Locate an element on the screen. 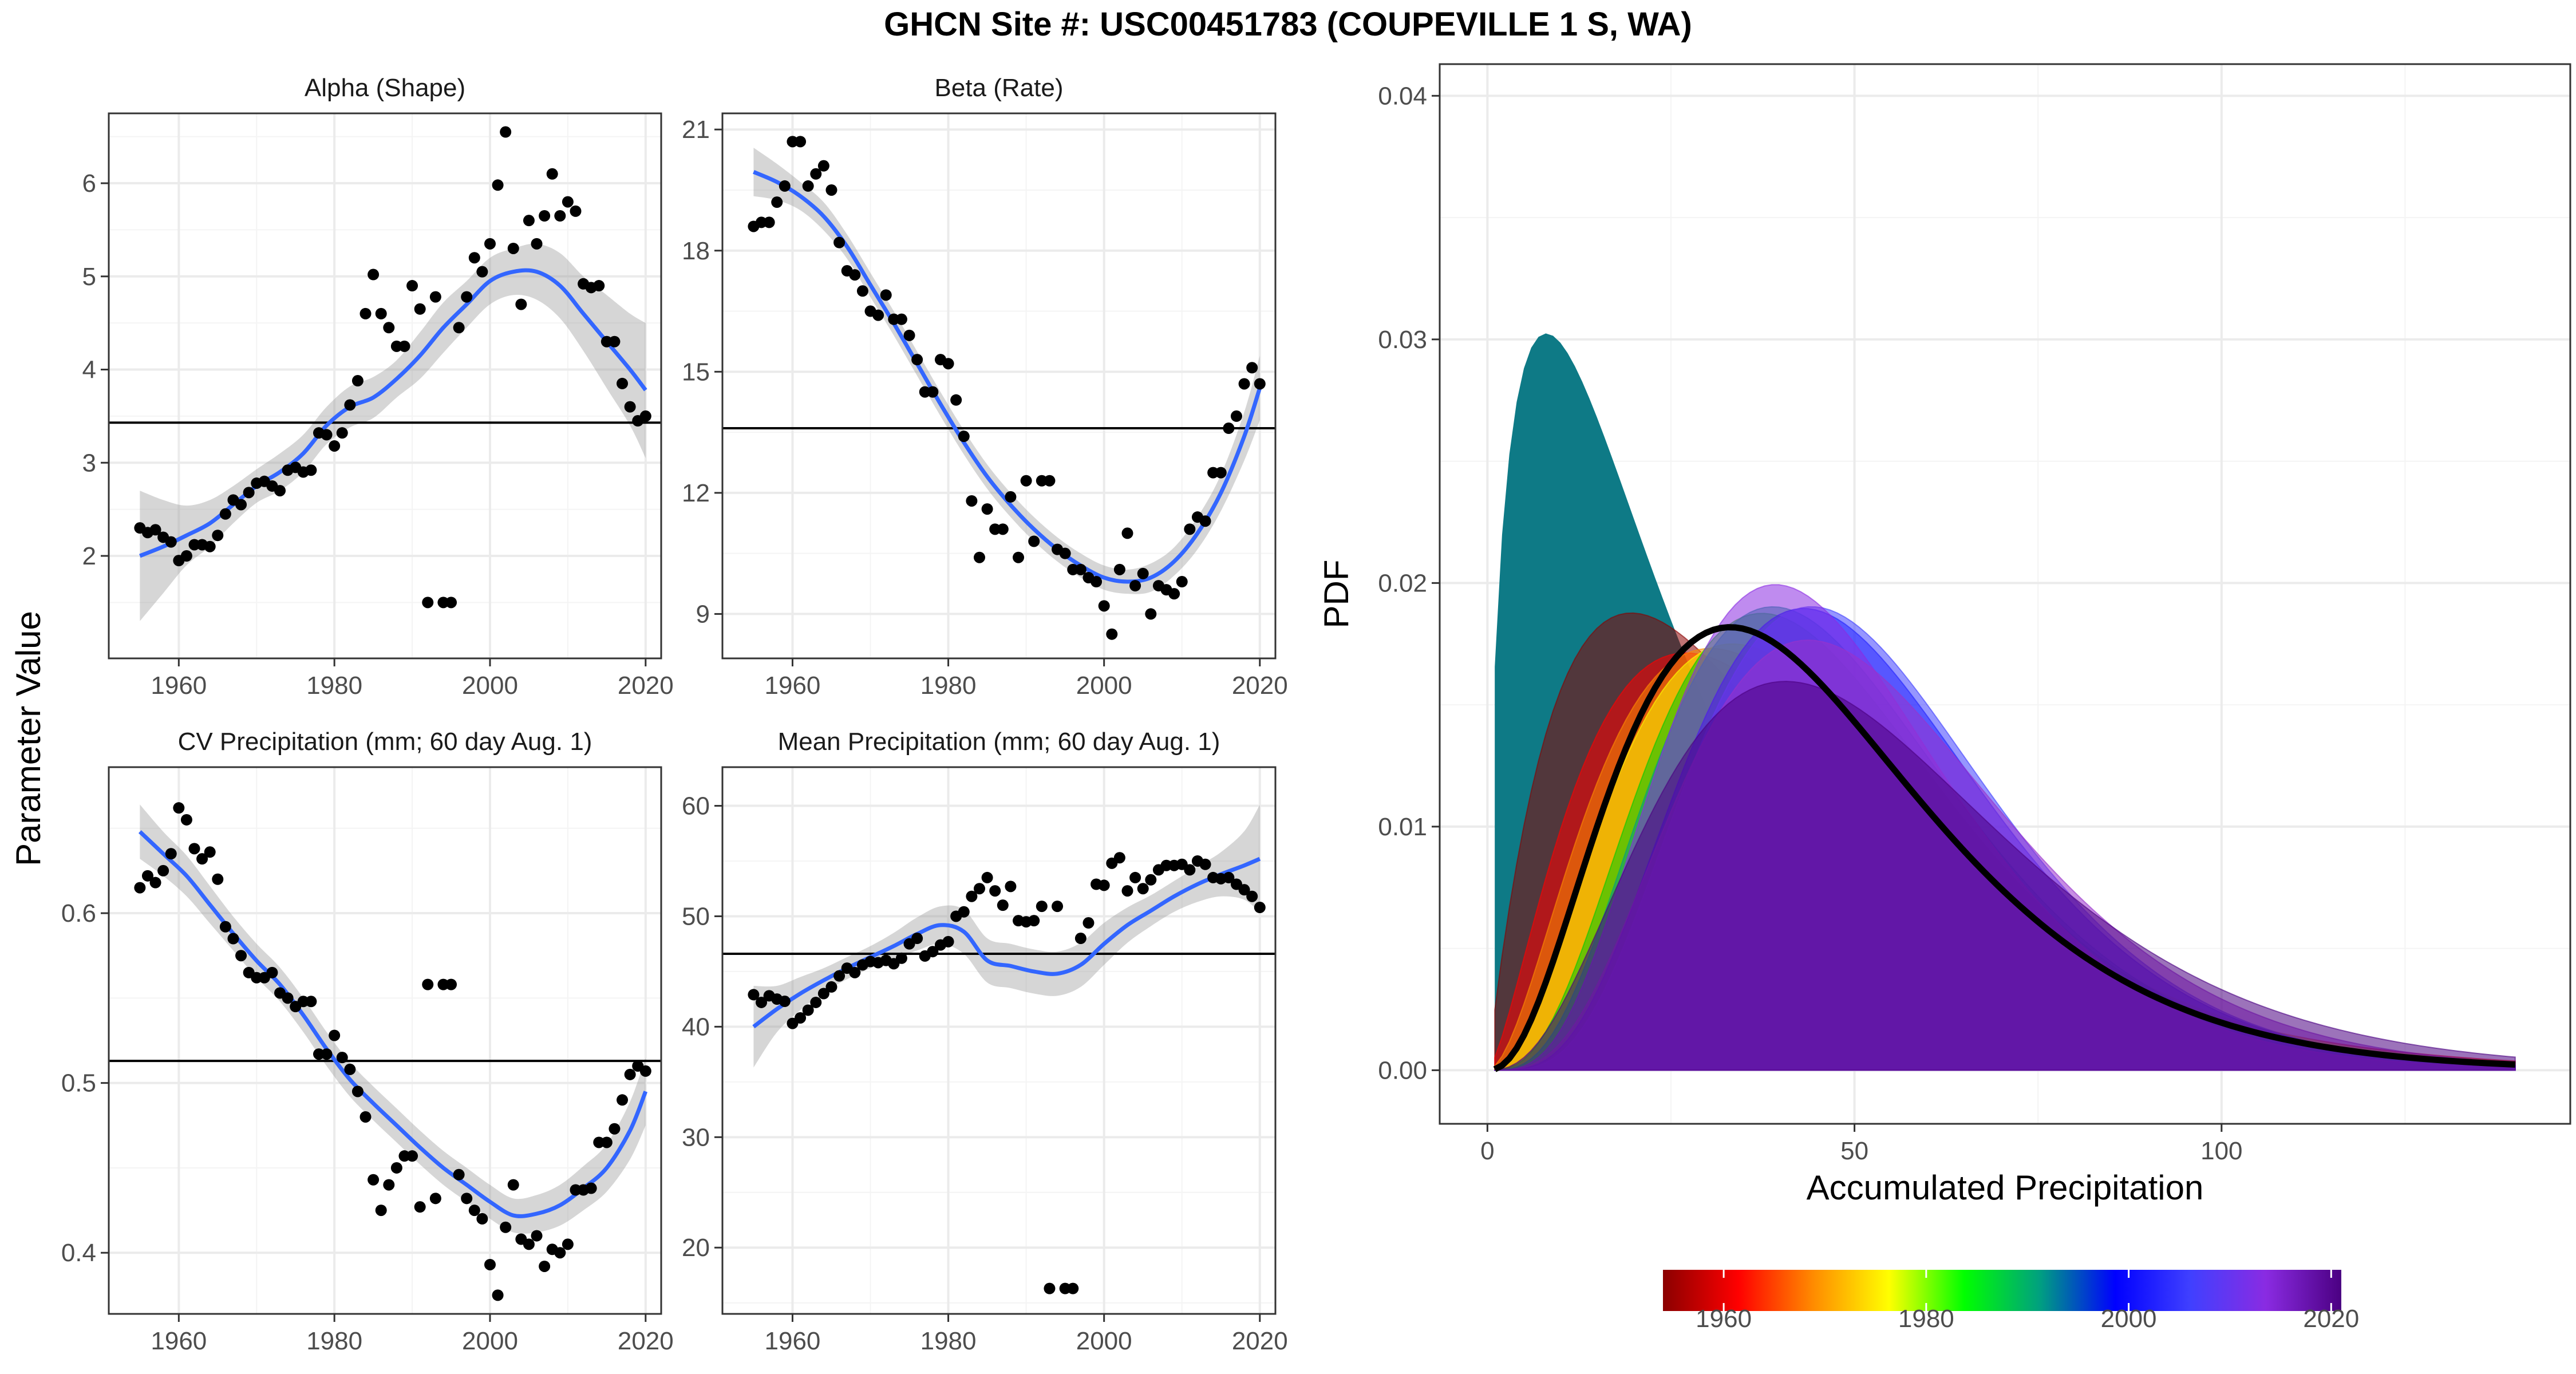  panel-title: Mean Precipitation (mm; 60 day Aug. 1) is located at coordinates (999, 742).